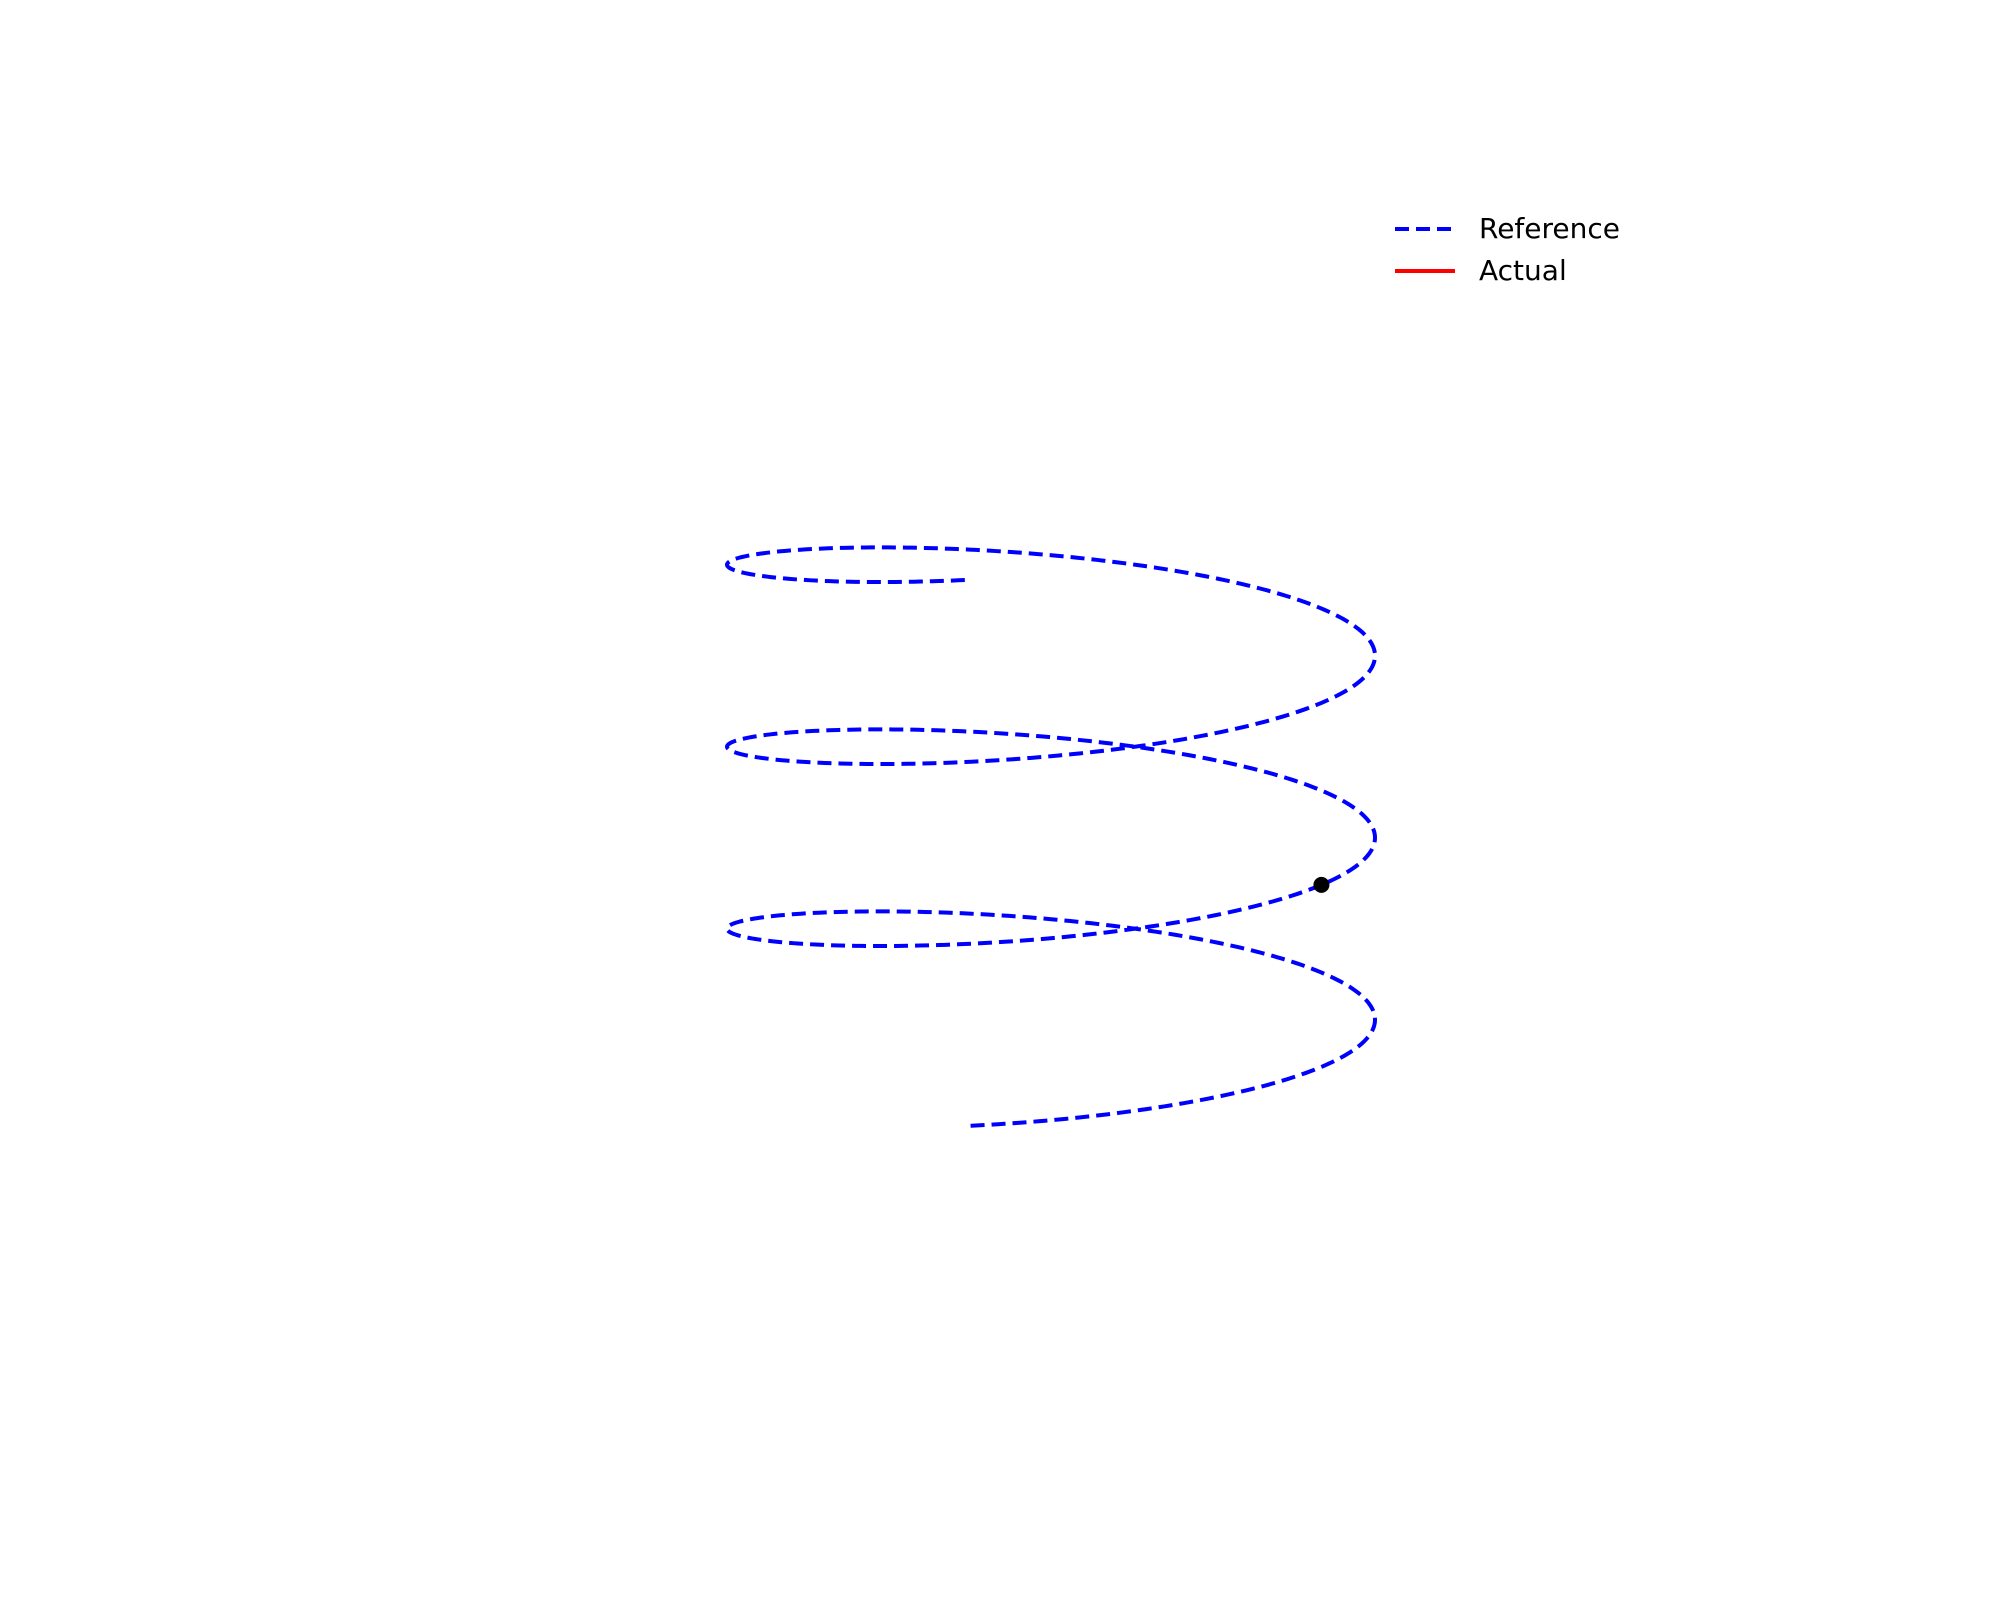 The image size is (2000, 1600). I want to click on current-position-layer, so click(1321, 884).